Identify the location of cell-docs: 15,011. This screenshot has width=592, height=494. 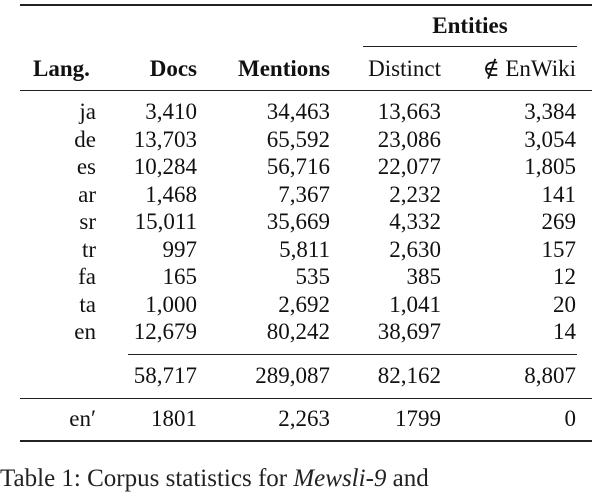
(165, 221).